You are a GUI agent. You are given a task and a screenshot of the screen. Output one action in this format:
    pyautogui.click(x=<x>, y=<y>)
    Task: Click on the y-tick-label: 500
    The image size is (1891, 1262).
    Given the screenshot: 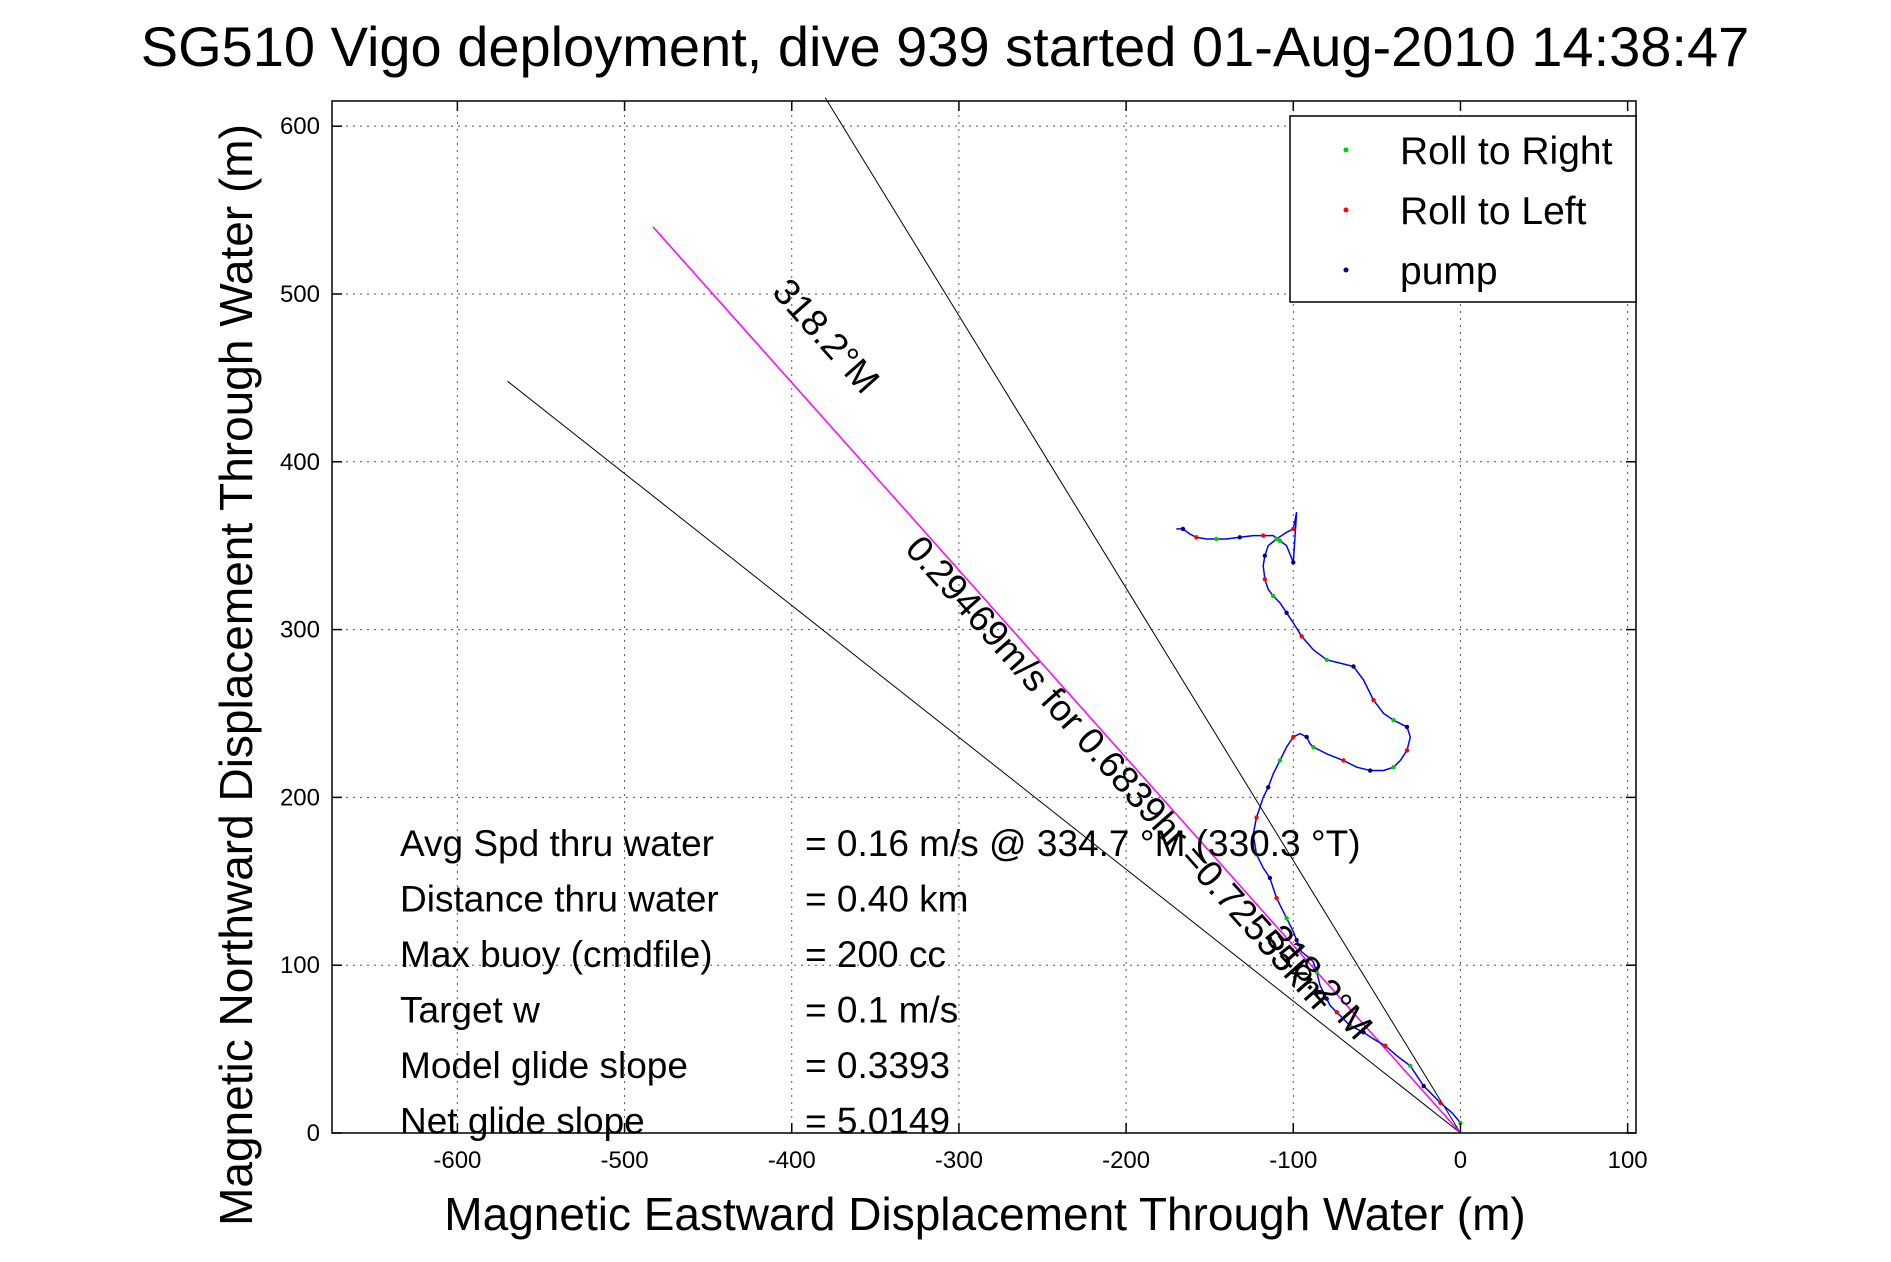 What is the action you would take?
    pyautogui.click(x=300, y=294)
    